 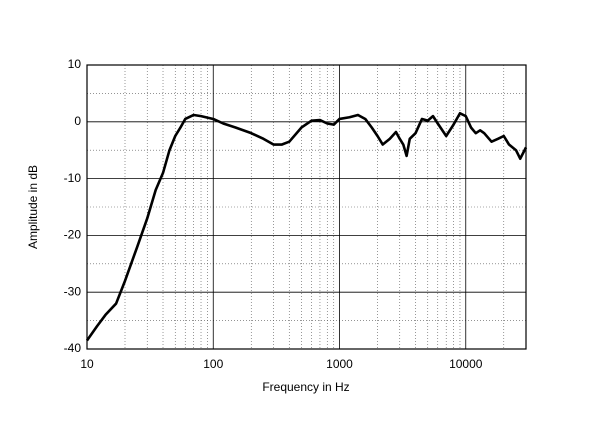 I want to click on x-tick-label: 10000, so click(x=466, y=364).